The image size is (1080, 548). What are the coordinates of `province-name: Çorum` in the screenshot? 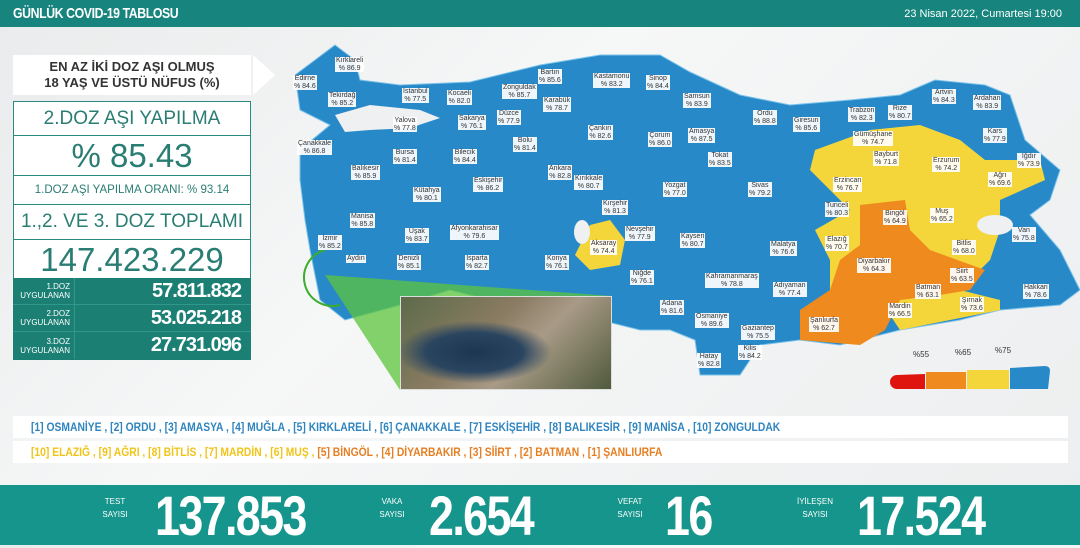 It's located at (660, 135).